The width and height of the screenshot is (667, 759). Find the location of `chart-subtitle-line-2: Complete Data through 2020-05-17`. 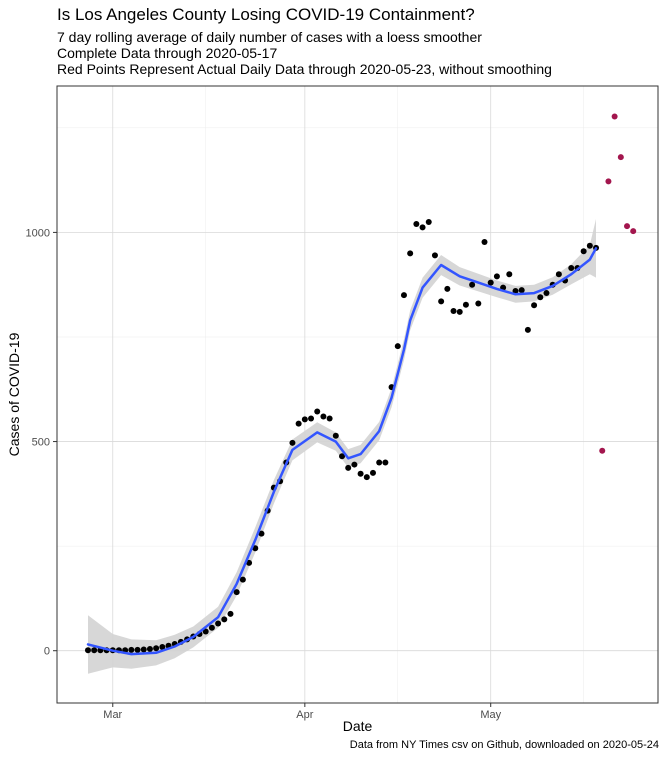

chart-subtitle-line-2: Complete Data through 2020-05-17 is located at coordinates (167, 53).